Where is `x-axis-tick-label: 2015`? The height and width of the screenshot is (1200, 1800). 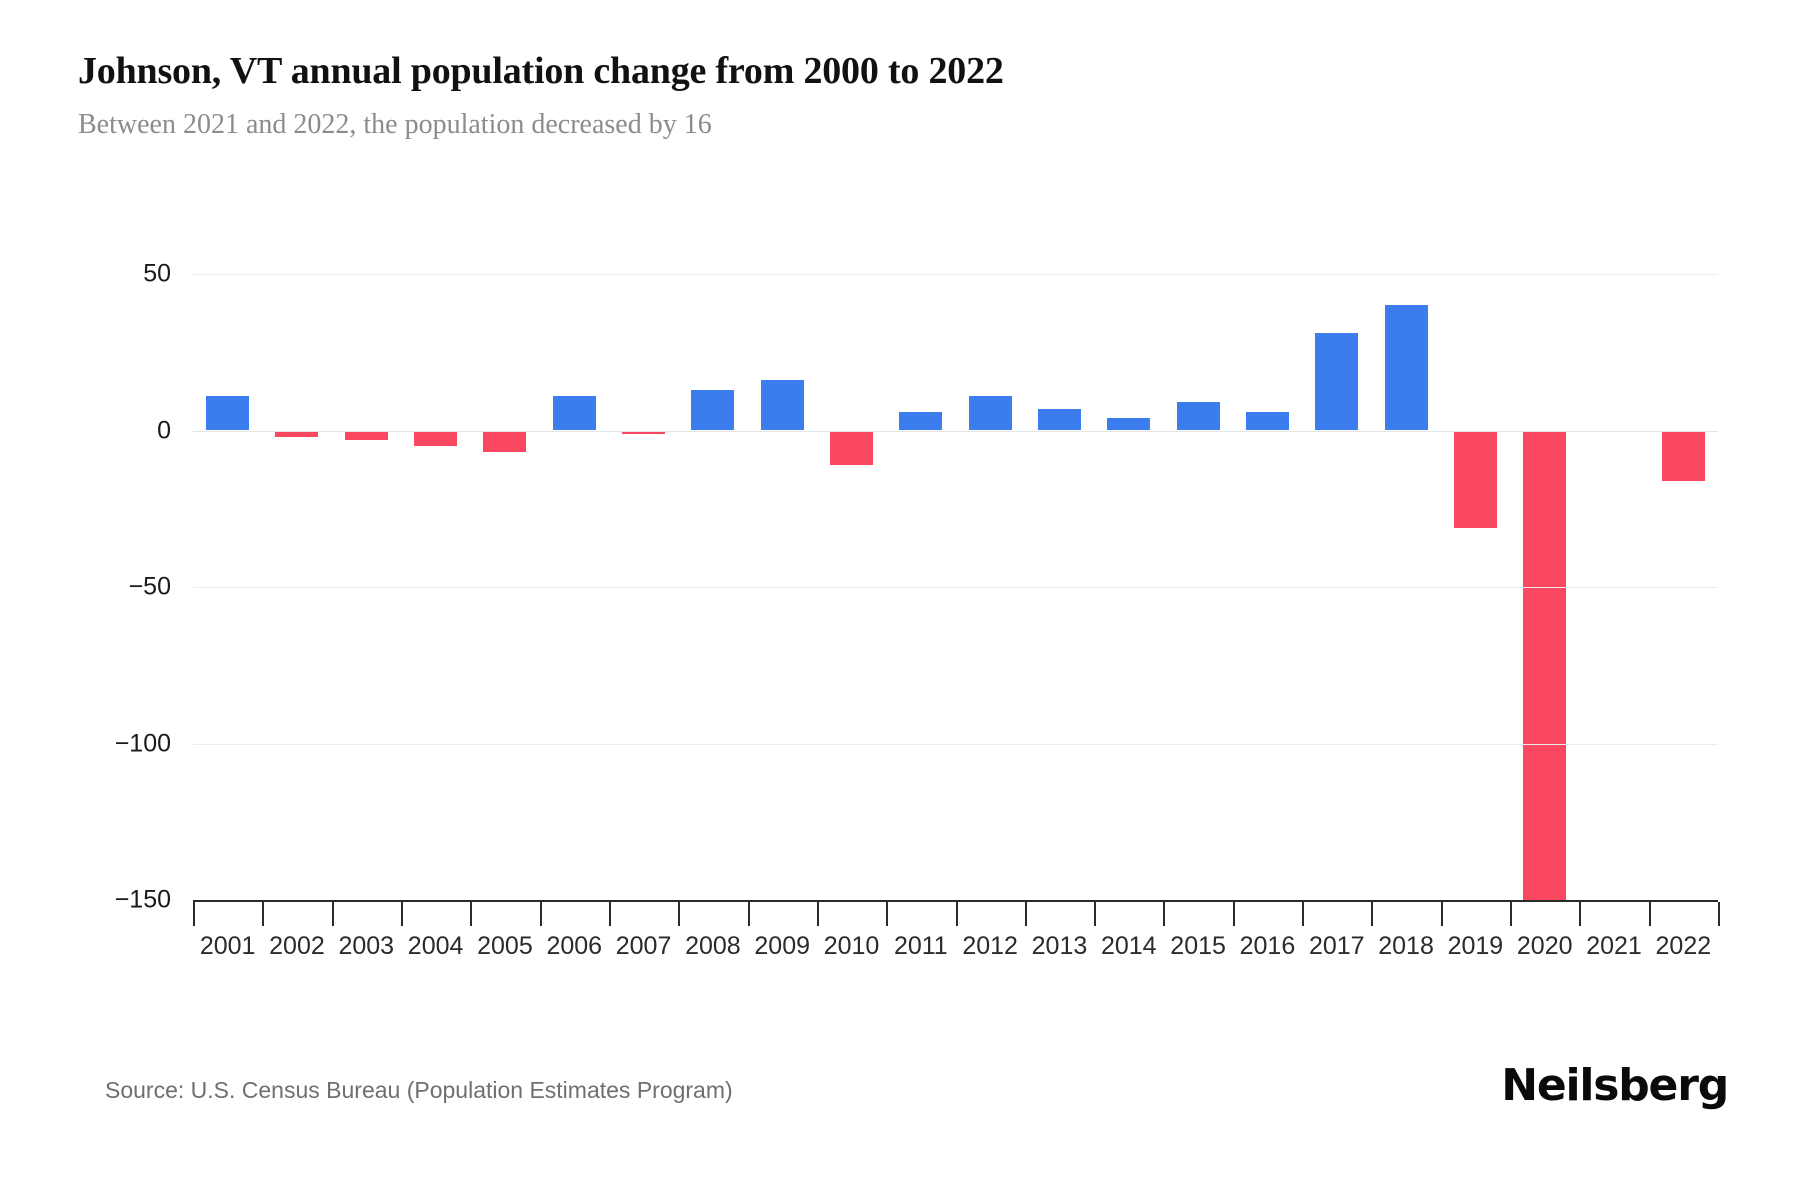
x-axis-tick-label: 2015 is located at coordinates (1198, 946).